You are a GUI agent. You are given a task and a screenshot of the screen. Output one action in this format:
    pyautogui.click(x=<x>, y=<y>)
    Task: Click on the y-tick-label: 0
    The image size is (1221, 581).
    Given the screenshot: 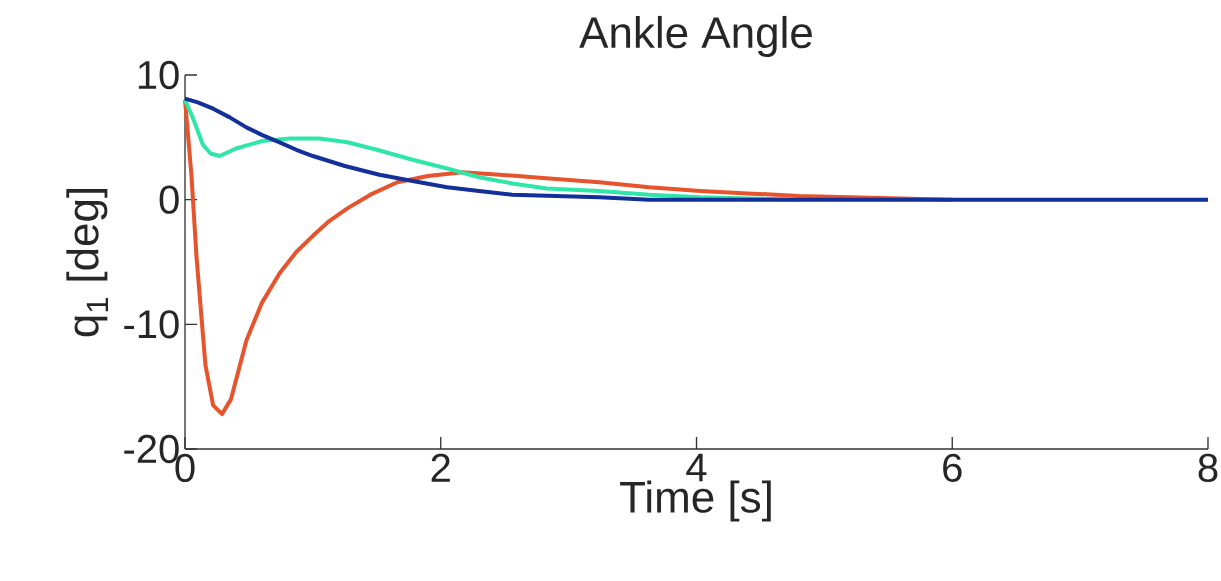 What is the action you would take?
    pyautogui.click(x=169, y=199)
    